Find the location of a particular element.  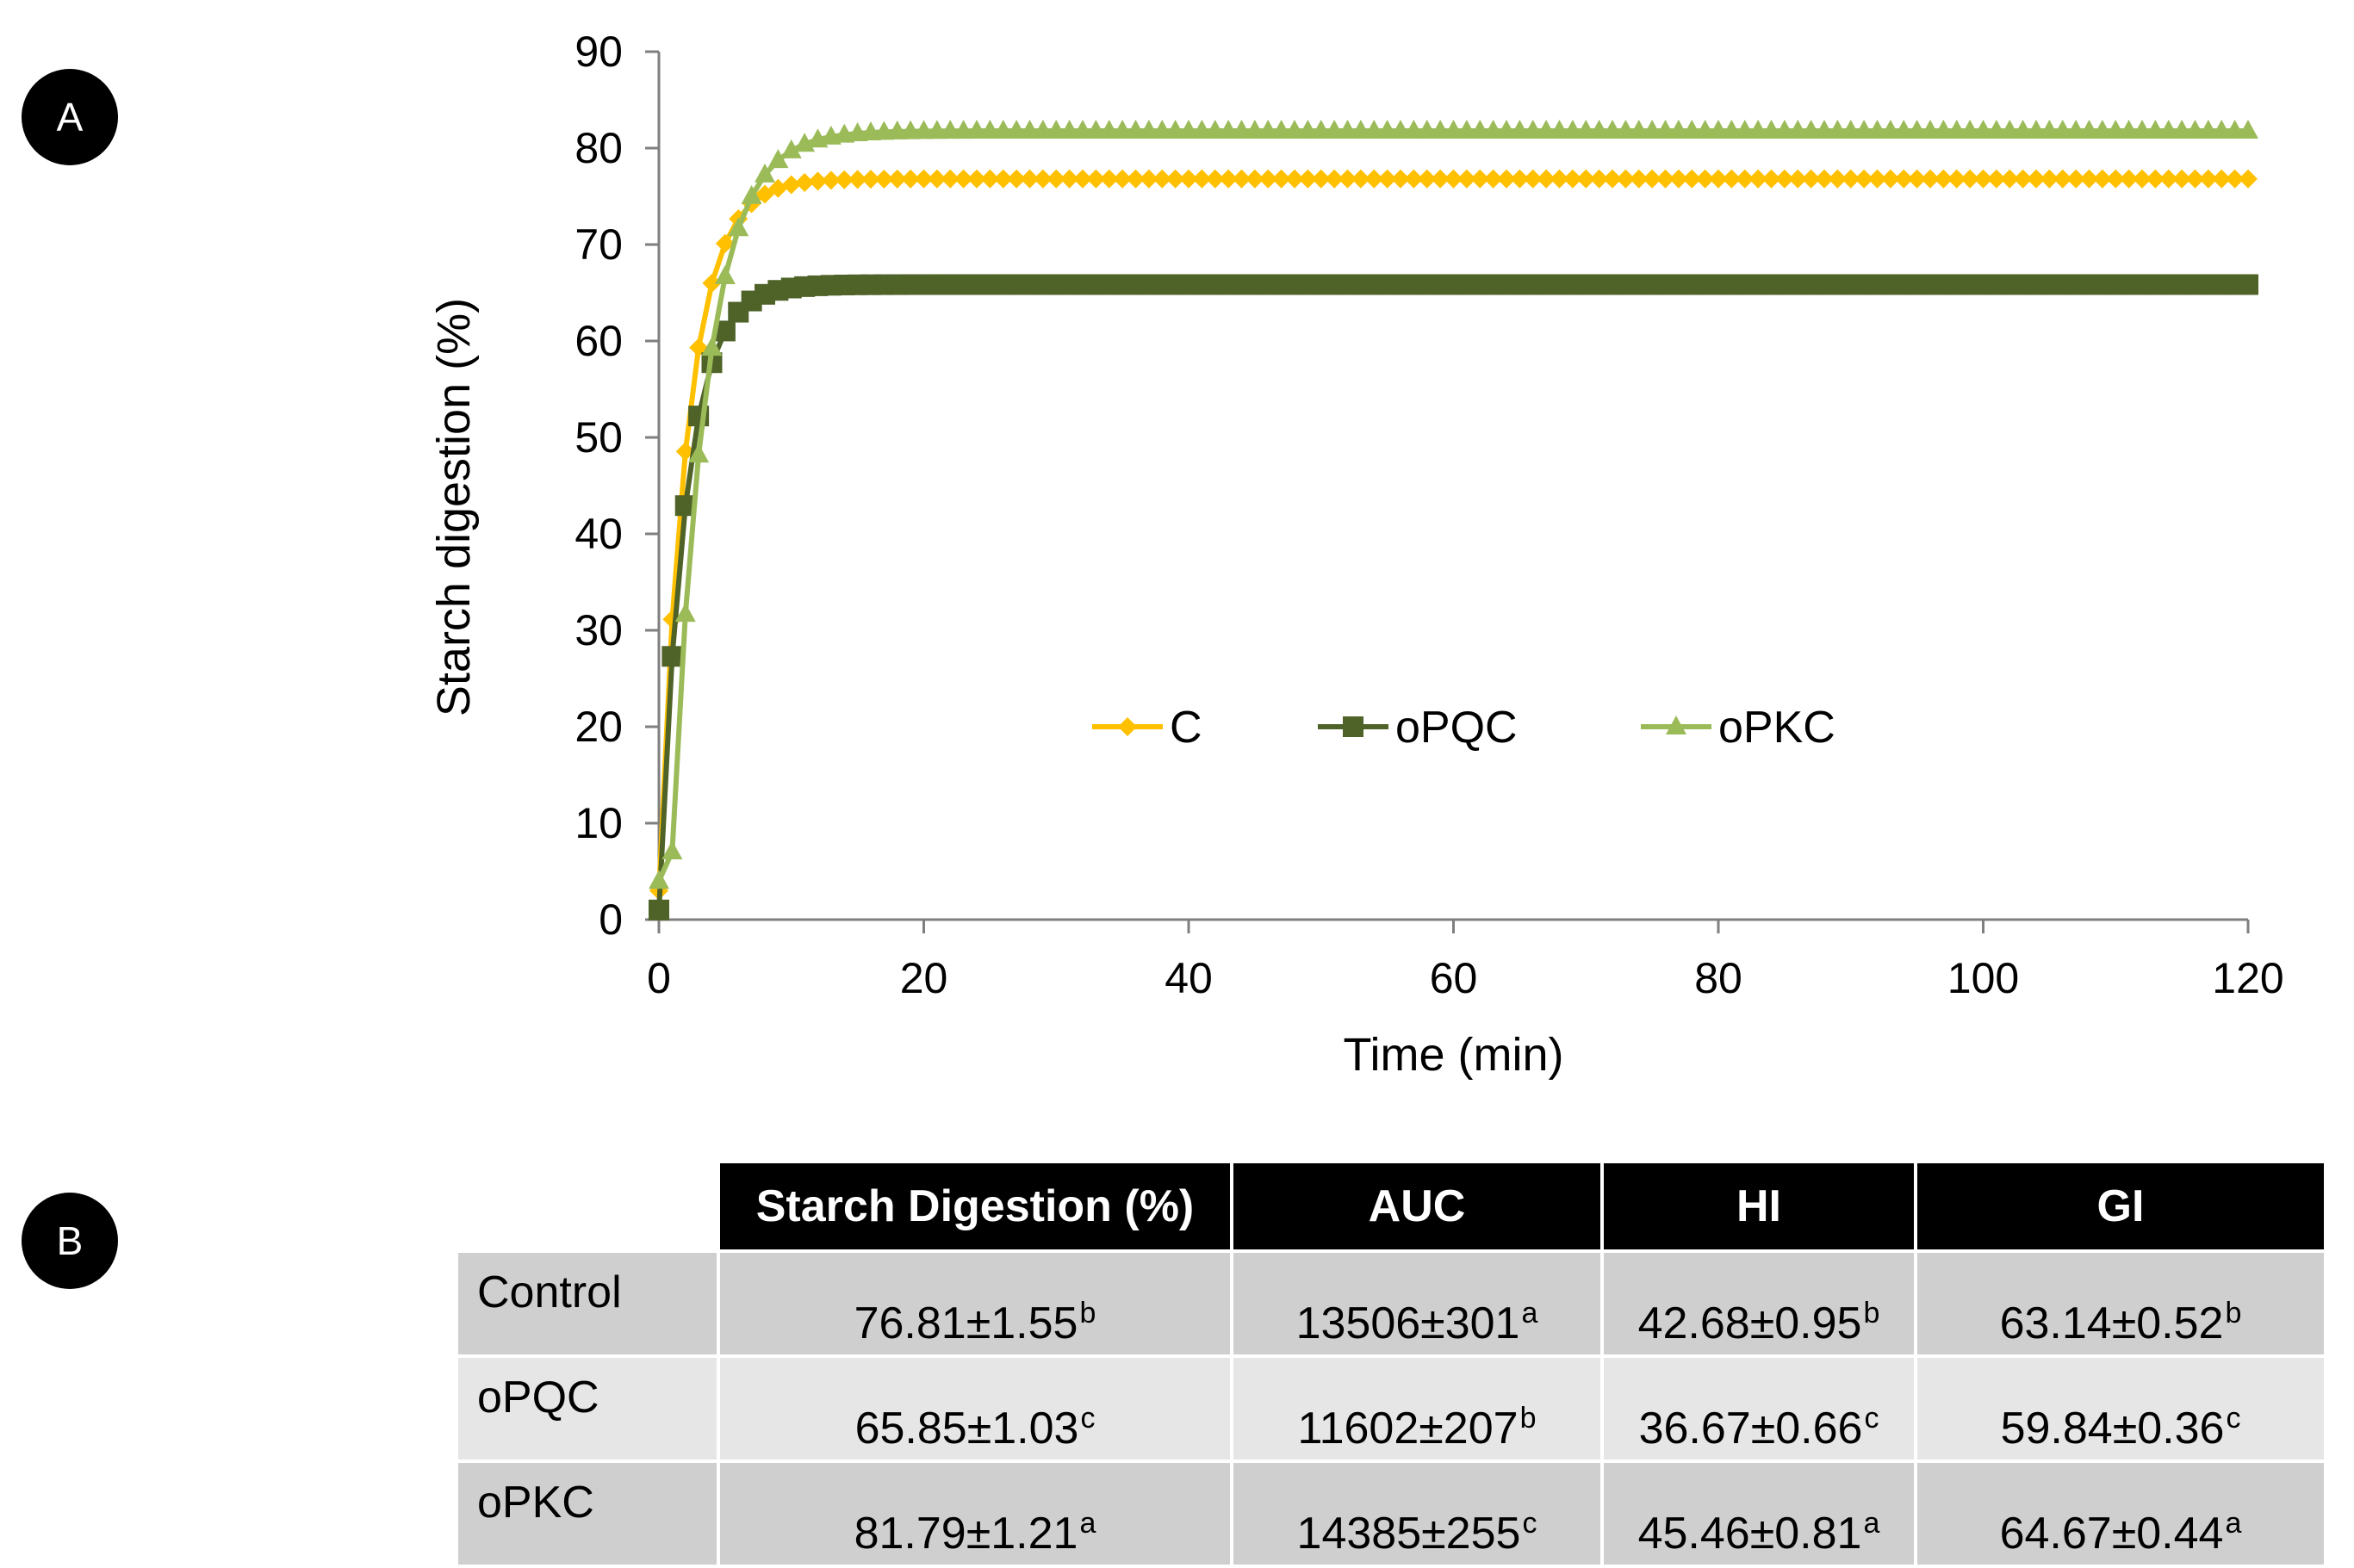

table-header-auc: AUC is located at coordinates (1417, 1206).